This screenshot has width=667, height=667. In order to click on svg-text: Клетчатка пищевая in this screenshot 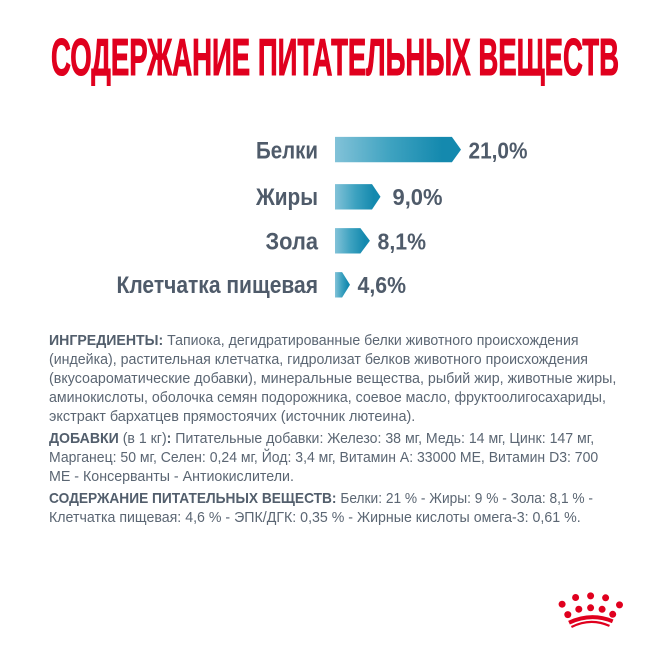, I will do `click(218, 286)`.